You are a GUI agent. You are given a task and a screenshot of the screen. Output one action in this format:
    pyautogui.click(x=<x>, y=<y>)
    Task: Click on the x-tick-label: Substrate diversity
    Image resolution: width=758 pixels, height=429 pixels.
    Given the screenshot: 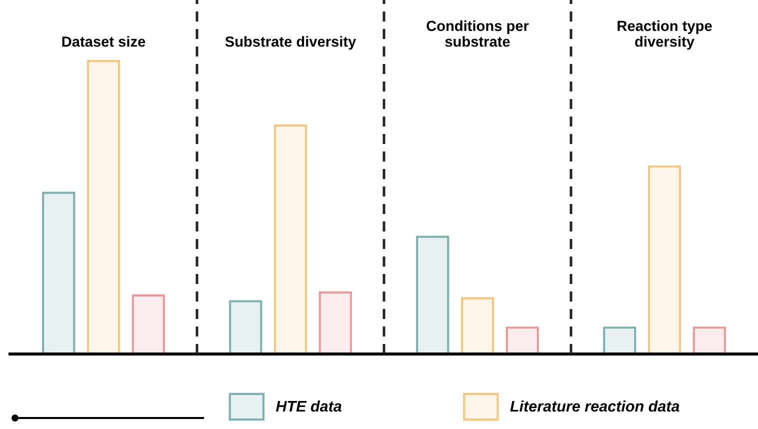 What is the action you would take?
    pyautogui.click(x=290, y=43)
    